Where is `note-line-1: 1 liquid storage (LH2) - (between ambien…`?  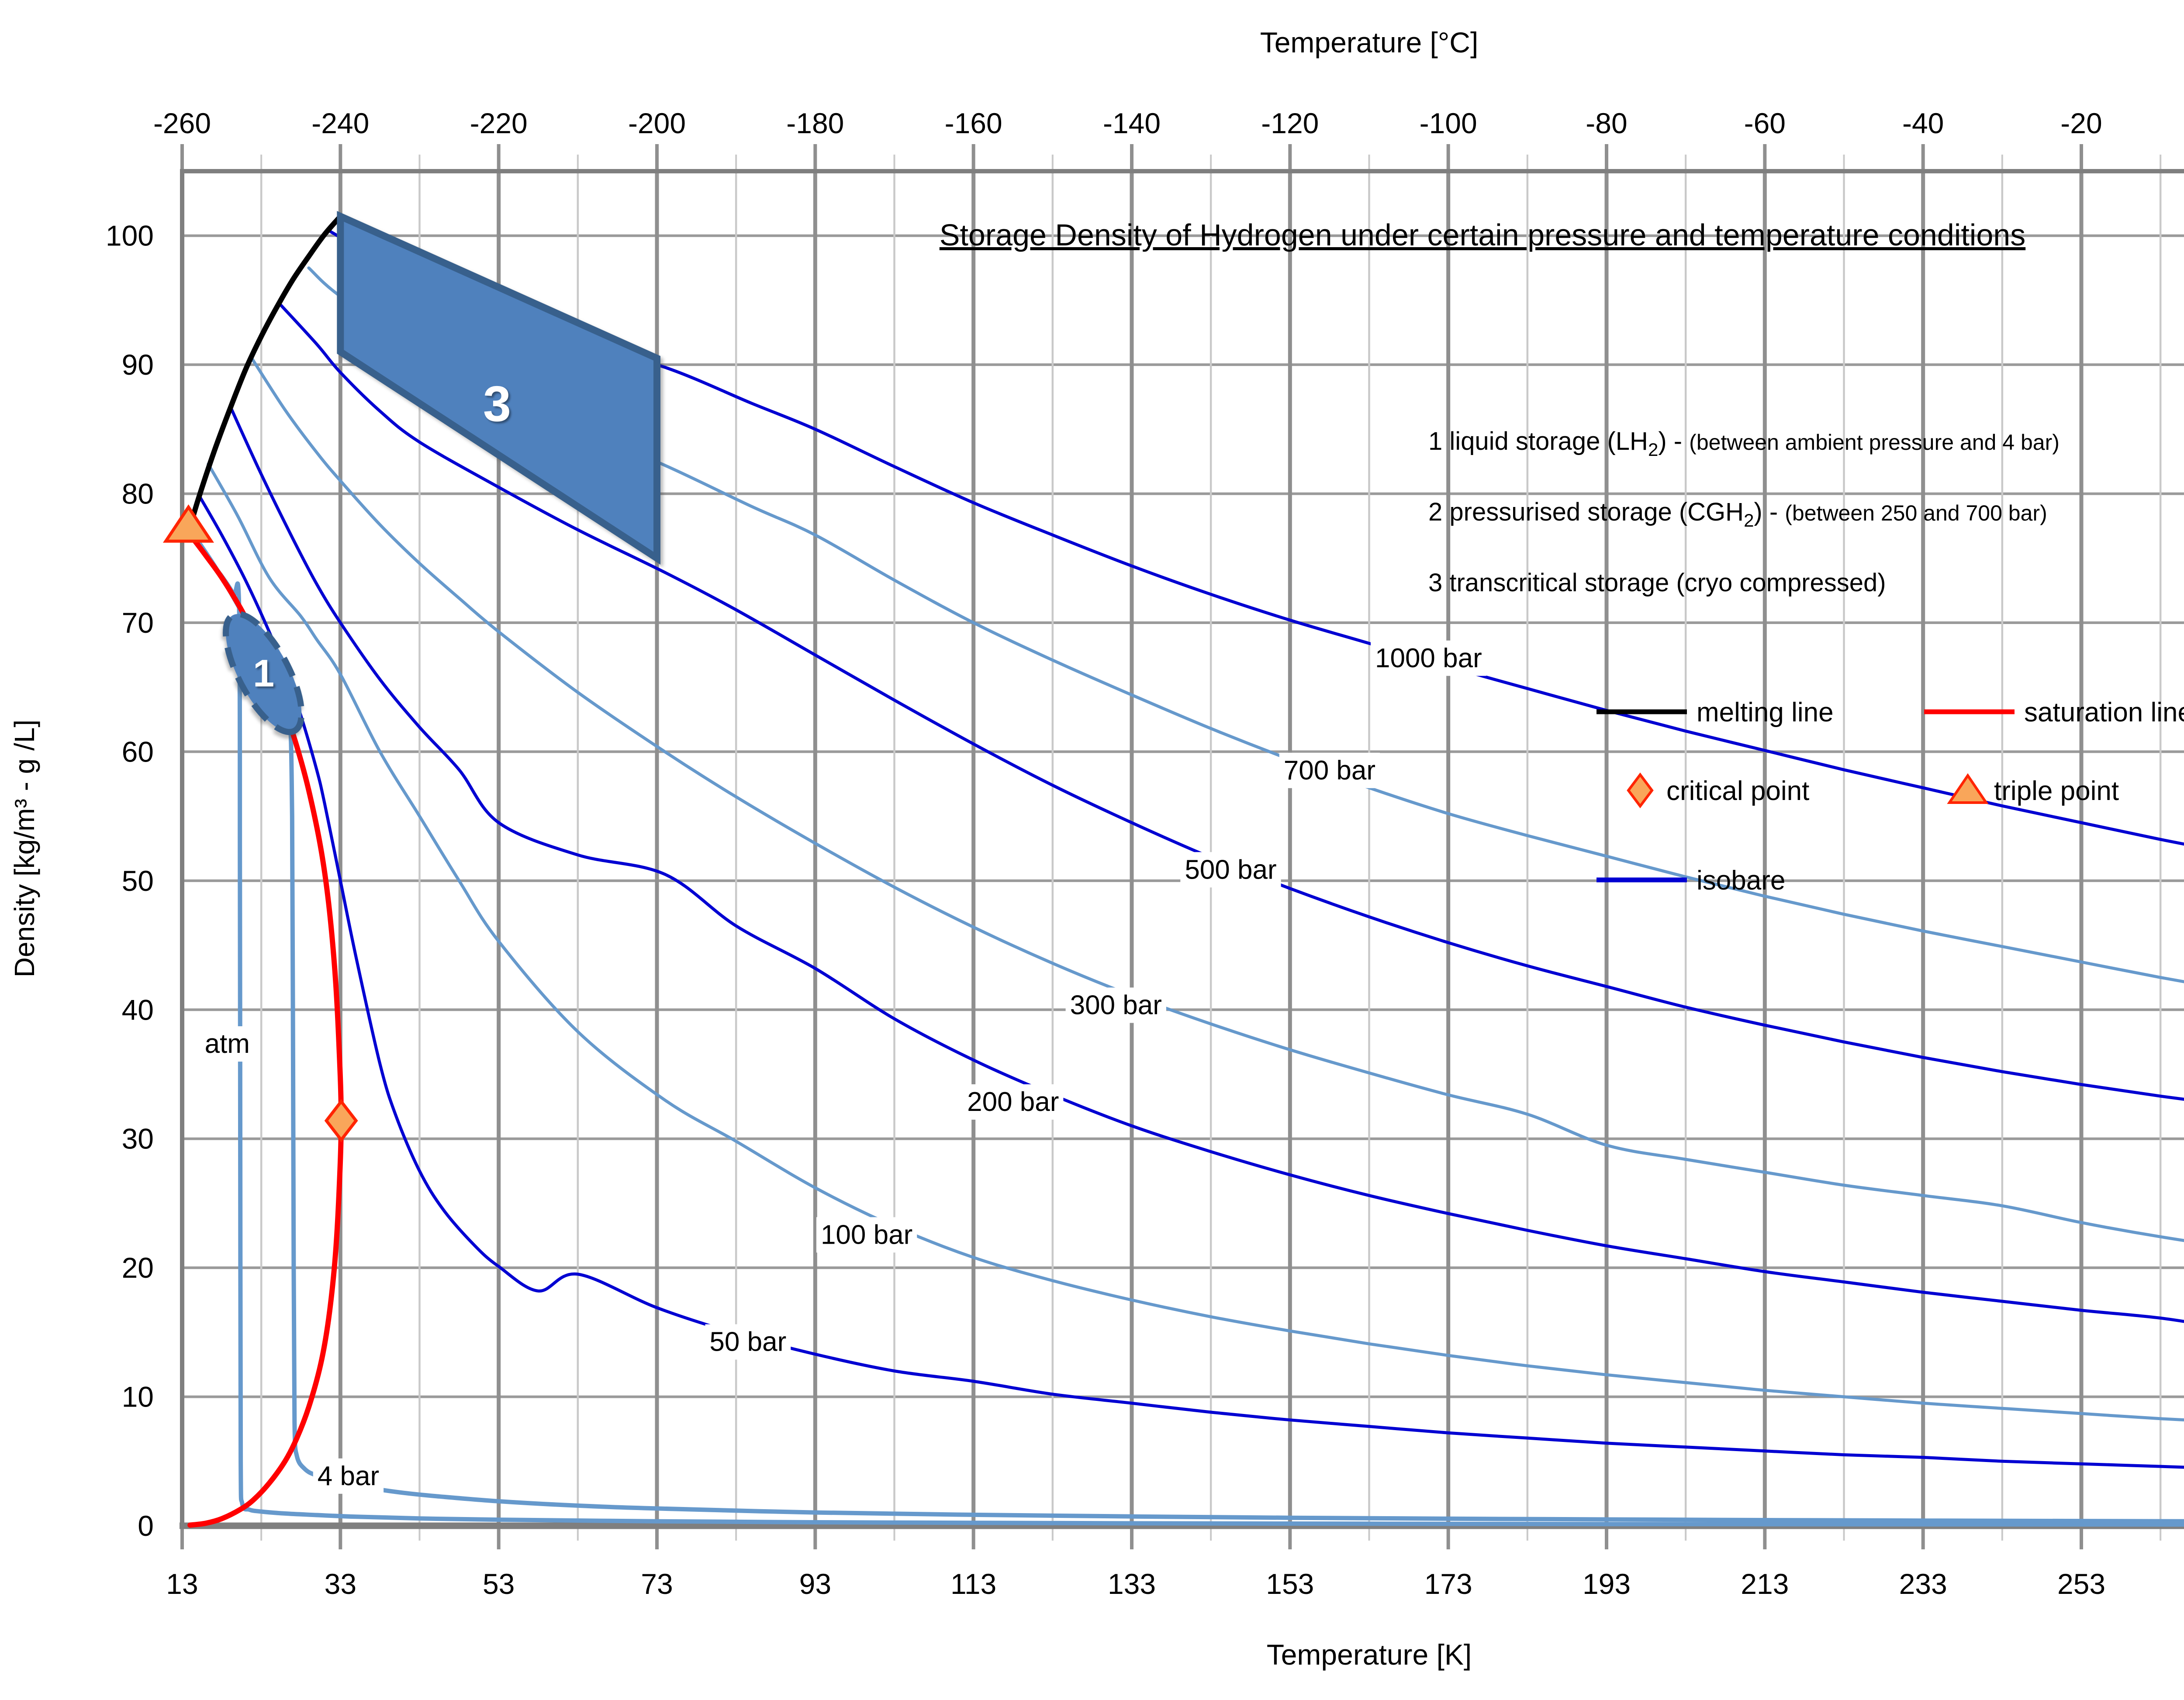
note-line-1: 1 liquid storage (LH2) - (between ambien… is located at coordinates (1744, 443).